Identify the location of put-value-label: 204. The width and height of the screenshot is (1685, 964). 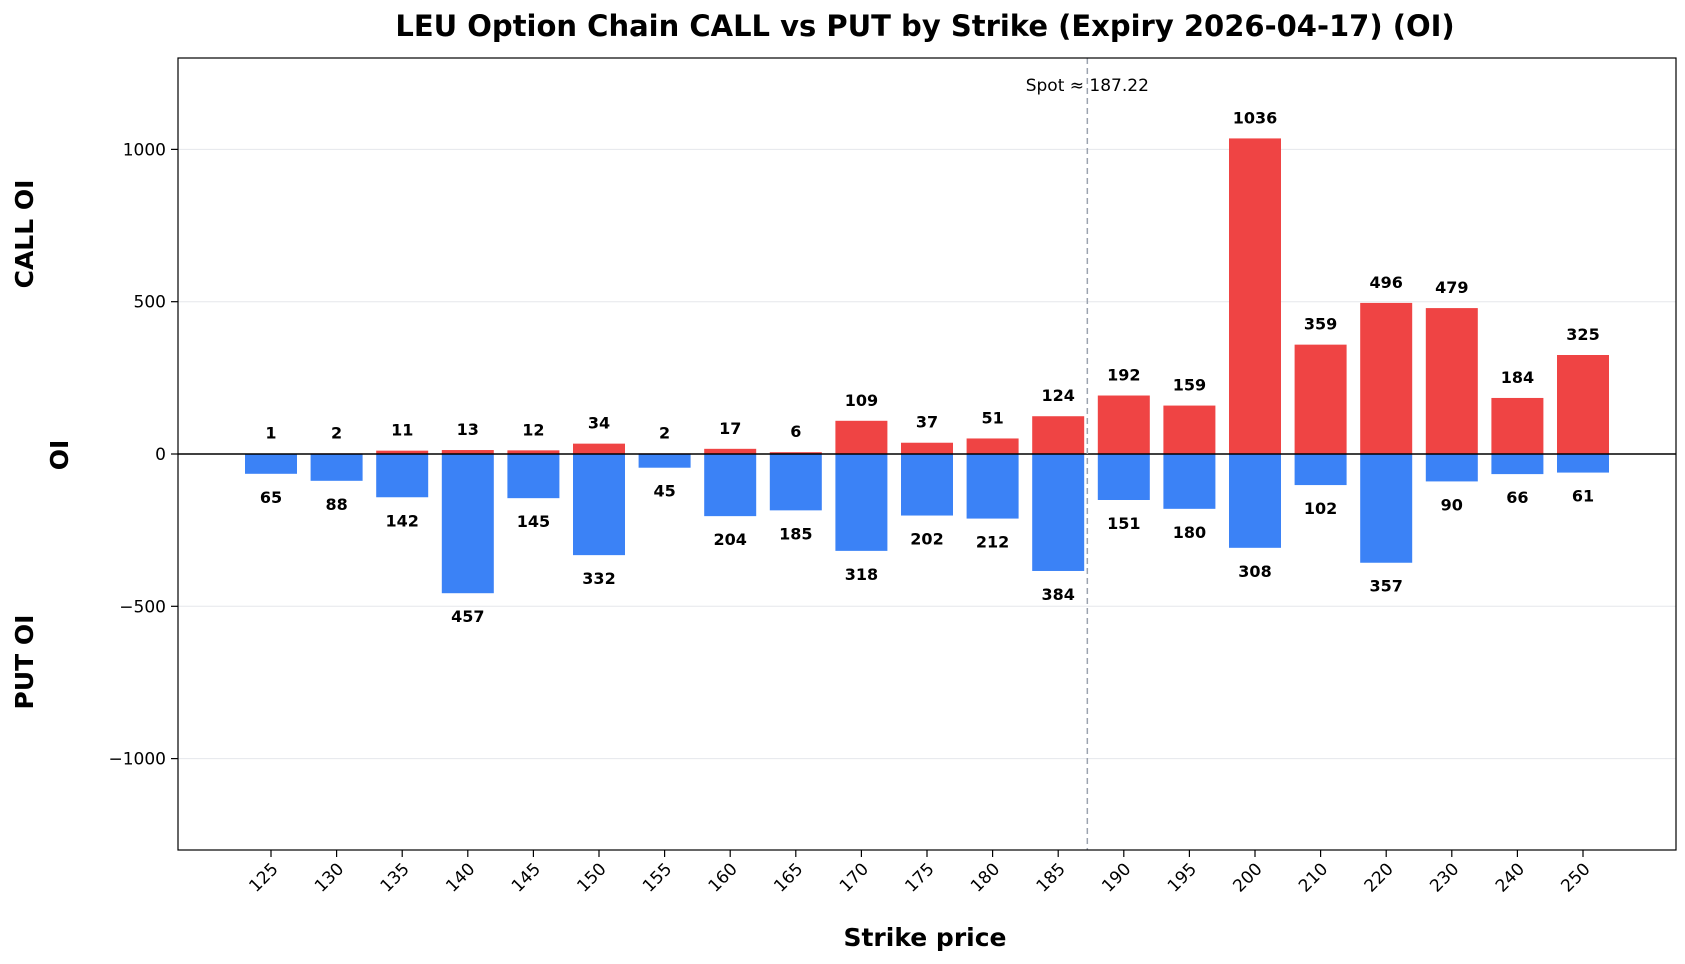
(729, 539).